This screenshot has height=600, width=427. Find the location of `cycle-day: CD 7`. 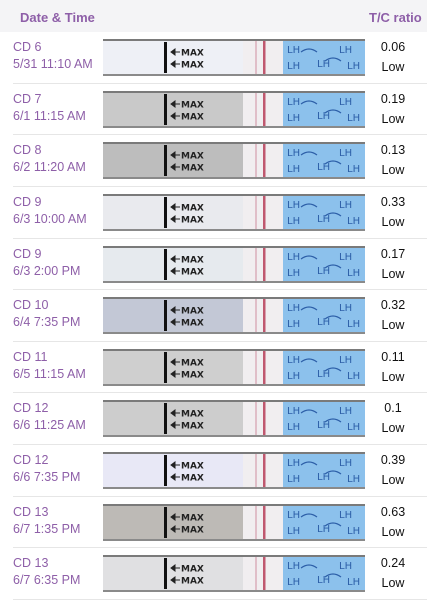

cycle-day: CD 7 is located at coordinates (27, 98).